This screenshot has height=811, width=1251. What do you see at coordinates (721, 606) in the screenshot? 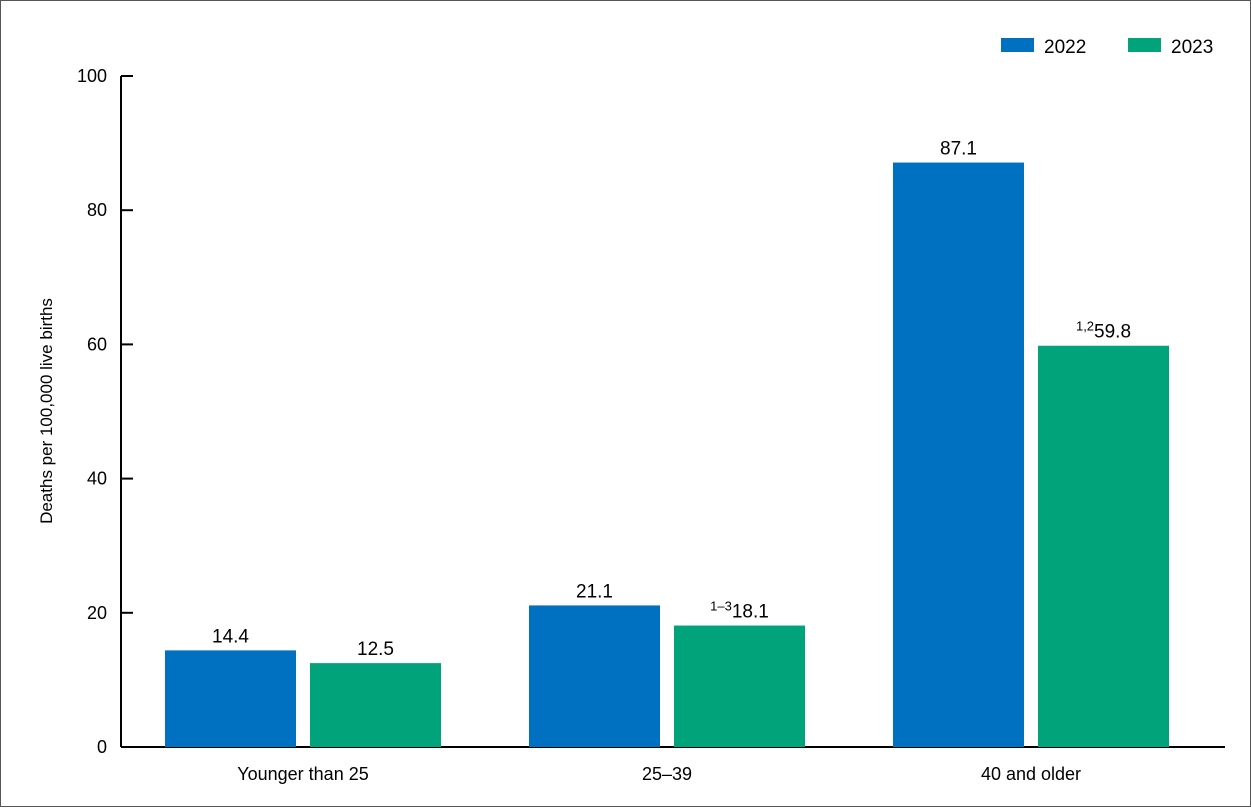
I see `footnote-marker: 1–3` at bounding box center [721, 606].